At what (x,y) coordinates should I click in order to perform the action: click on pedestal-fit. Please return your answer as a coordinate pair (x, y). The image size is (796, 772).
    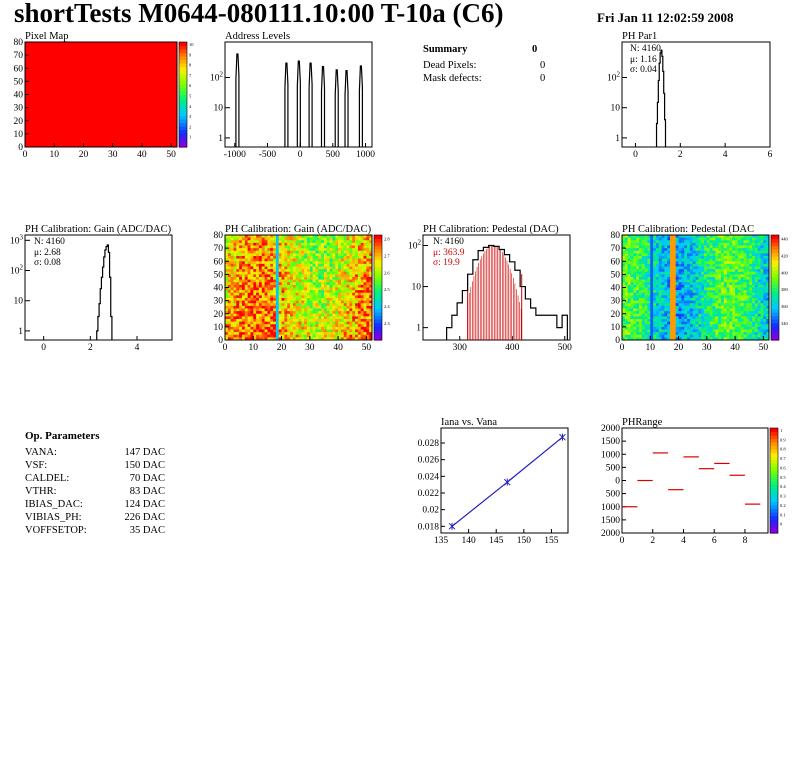
    Looking at the image, I should click on (494, 292).